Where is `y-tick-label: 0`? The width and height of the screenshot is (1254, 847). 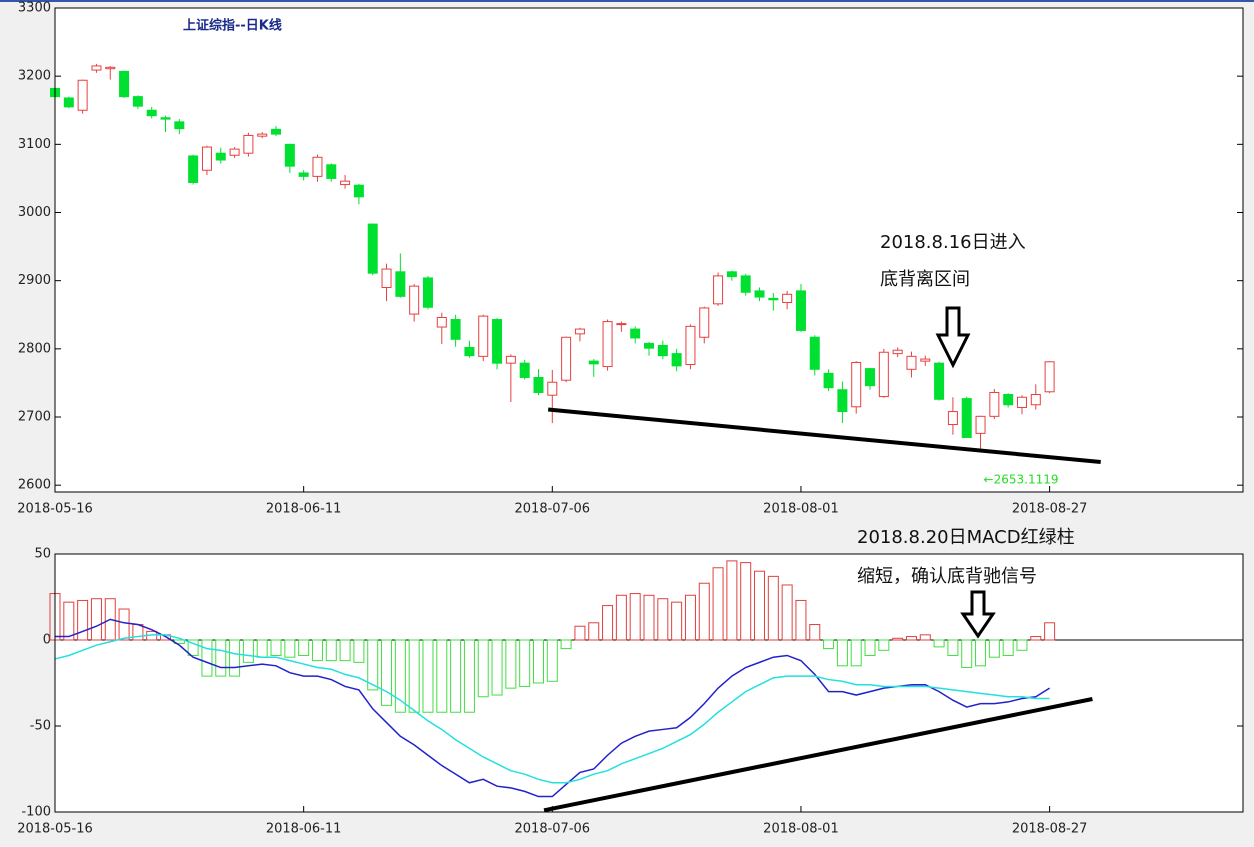
y-tick-label: 0 is located at coordinates (47, 640).